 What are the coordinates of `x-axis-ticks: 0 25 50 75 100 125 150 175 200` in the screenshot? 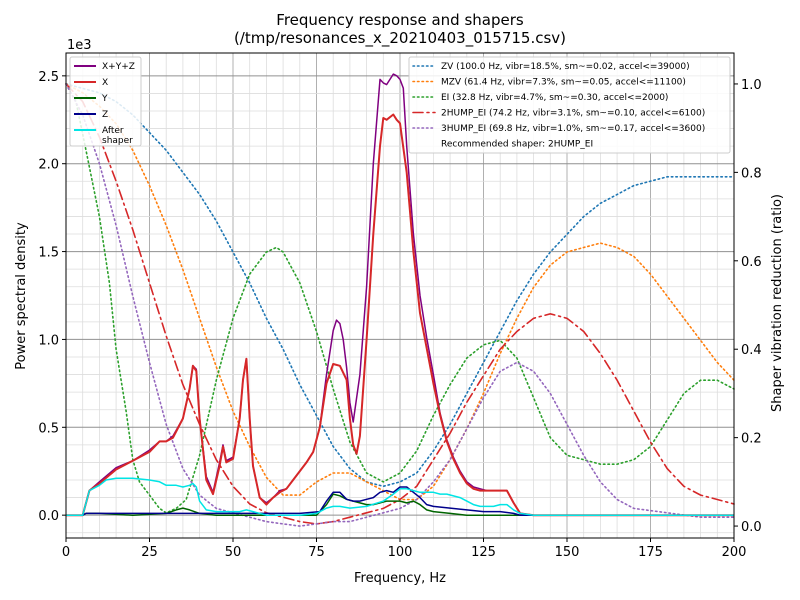 It's located at (404, 549).